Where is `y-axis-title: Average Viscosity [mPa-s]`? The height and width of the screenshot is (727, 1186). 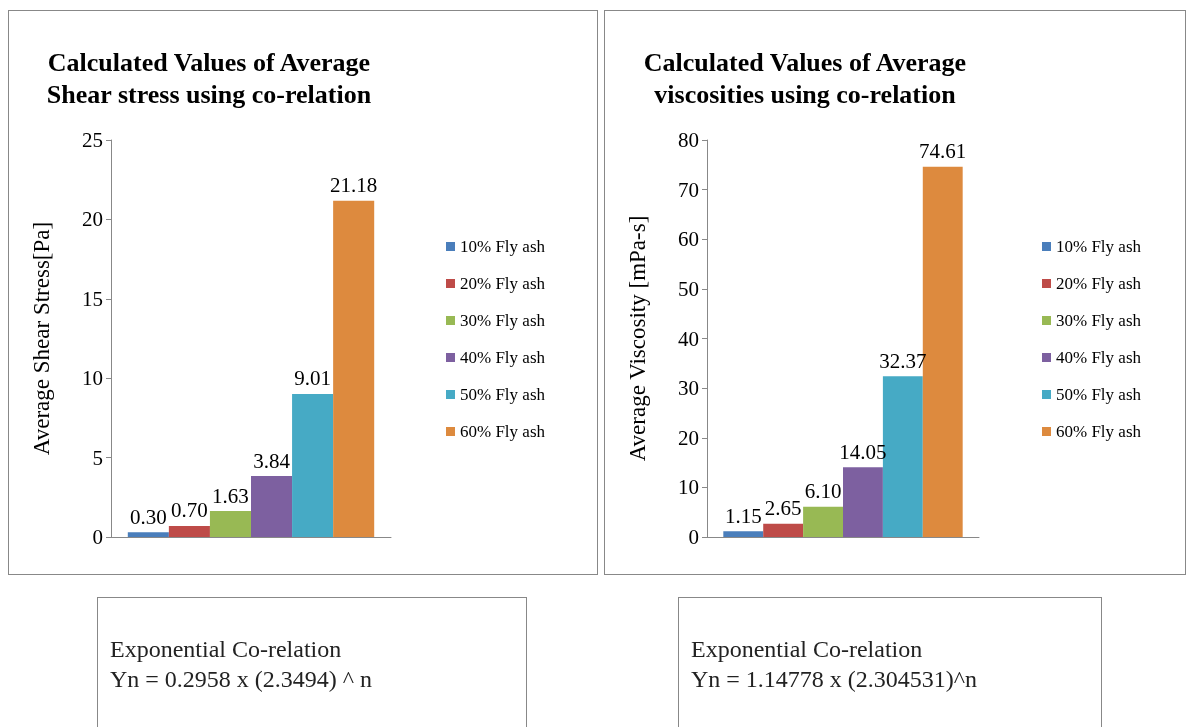 y-axis-title: Average Viscosity [mPa-s] is located at coordinates (637, 338).